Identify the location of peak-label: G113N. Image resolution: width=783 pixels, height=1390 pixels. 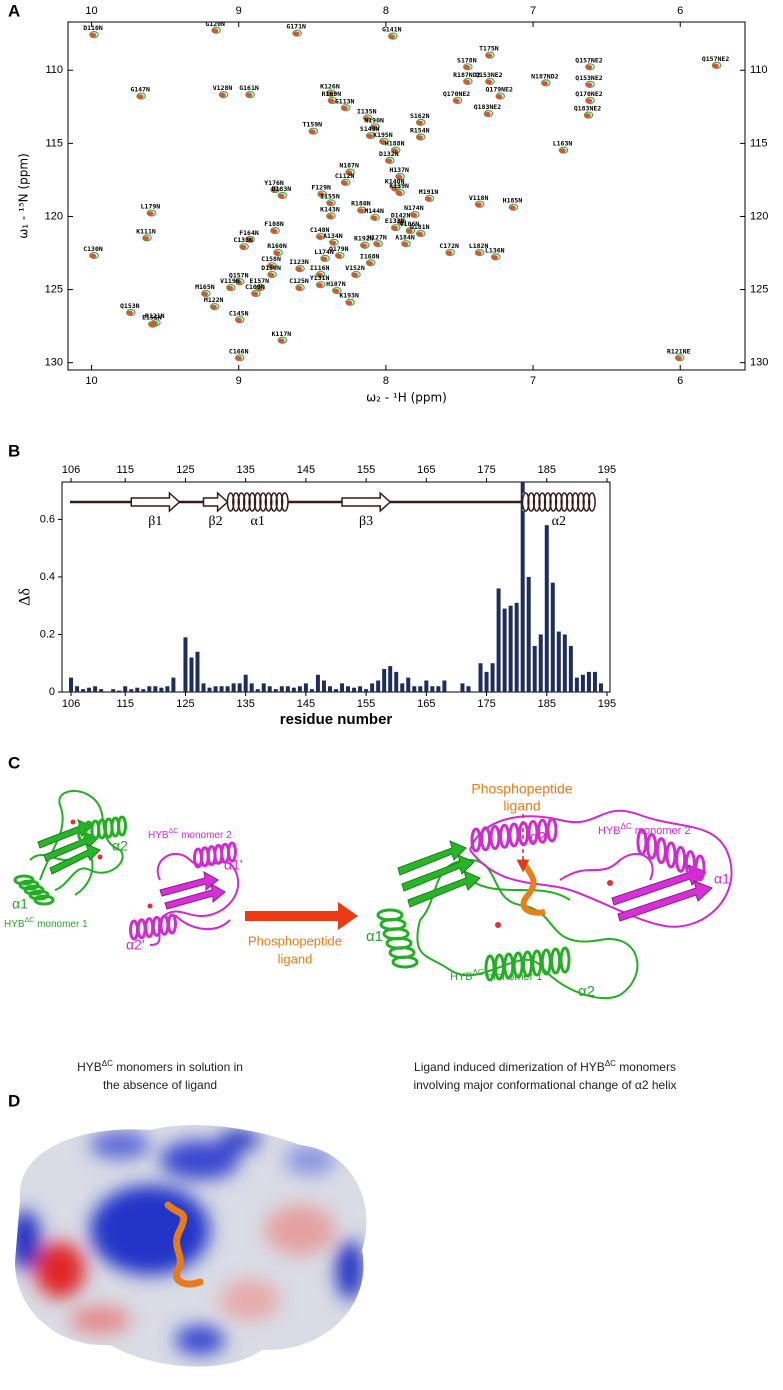
(345, 101).